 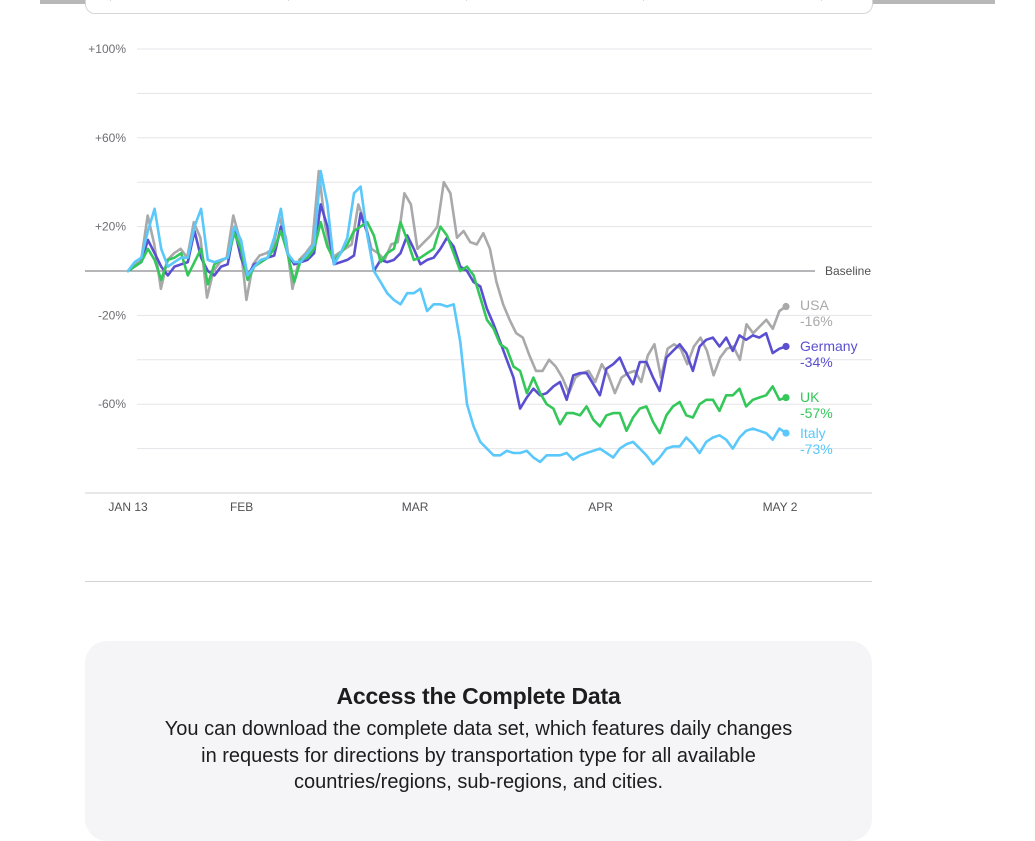 What do you see at coordinates (112, 404) in the screenshot?
I see `y-tick-label: -60%` at bounding box center [112, 404].